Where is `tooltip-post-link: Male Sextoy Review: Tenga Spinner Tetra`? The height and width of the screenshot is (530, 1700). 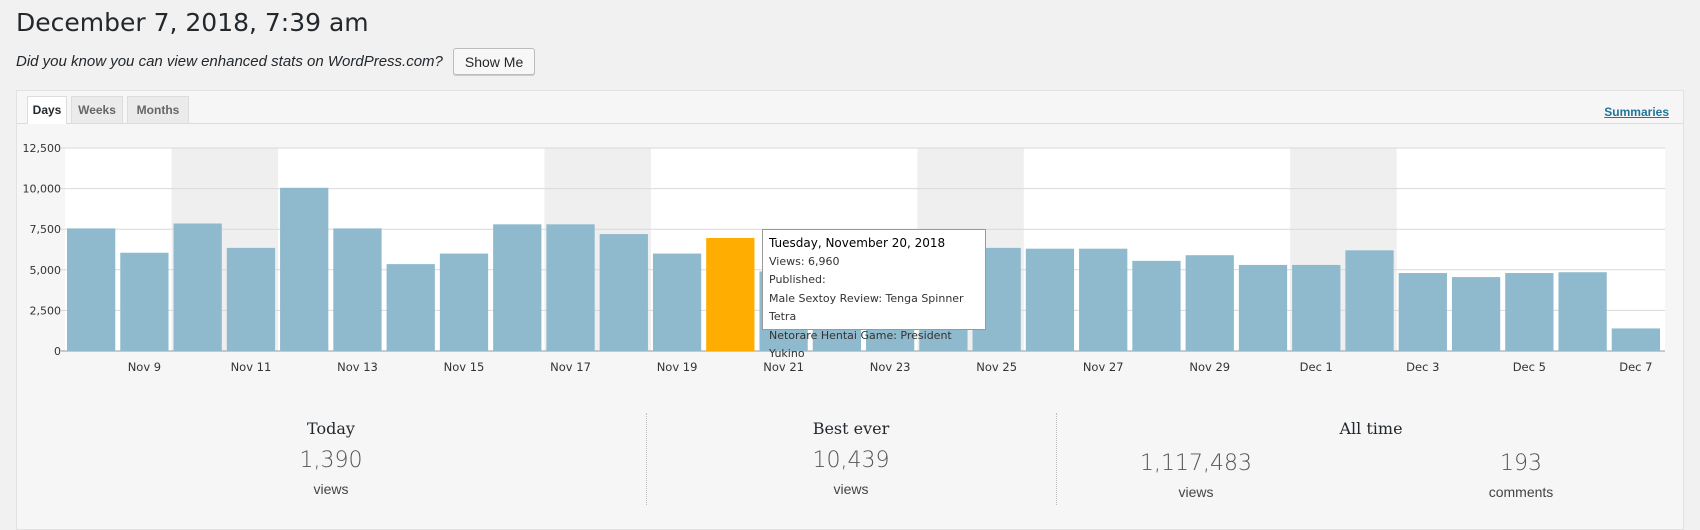
tooltip-post-link: Male Sextoy Review: Tenga Spinner Tetra is located at coordinates (866, 307).